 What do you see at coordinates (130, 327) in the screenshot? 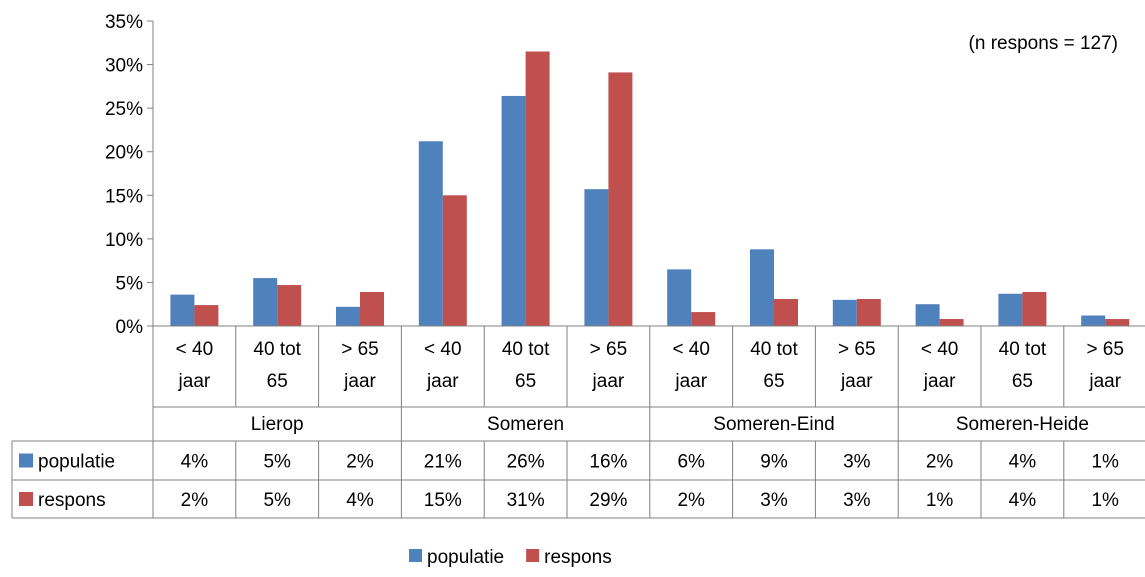
I see `y-tick-label: 0%` at bounding box center [130, 327].